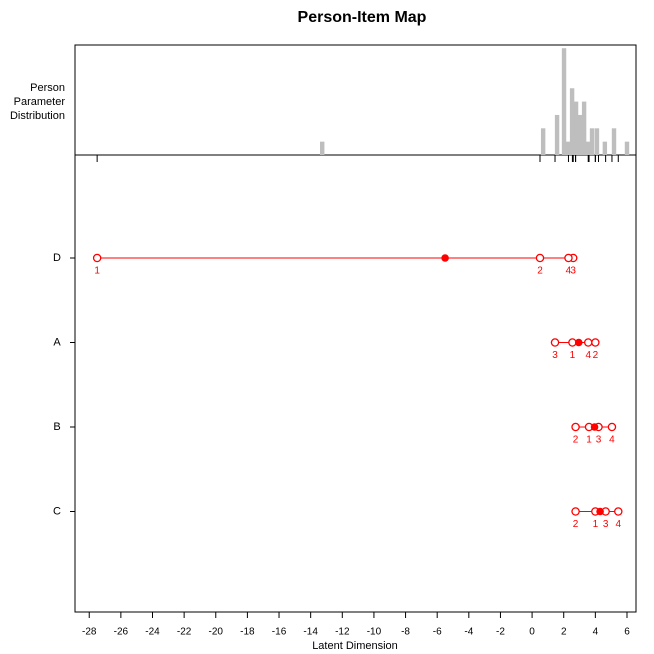 The height and width of the screenshot is (654, 654). Describe the element at coordinates (437, 632) in the screenshot. I see `x-tick-label: -6` at that location.